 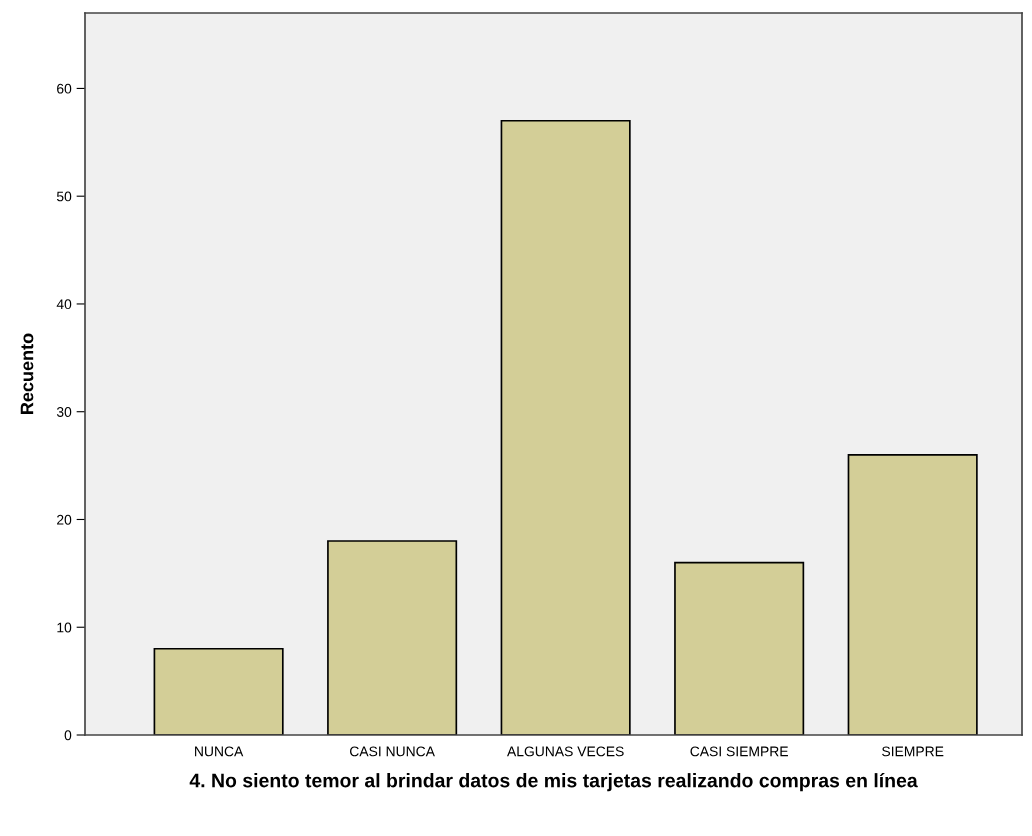 I want to click on y-tick-label: 60, so click(x=64, y=88).